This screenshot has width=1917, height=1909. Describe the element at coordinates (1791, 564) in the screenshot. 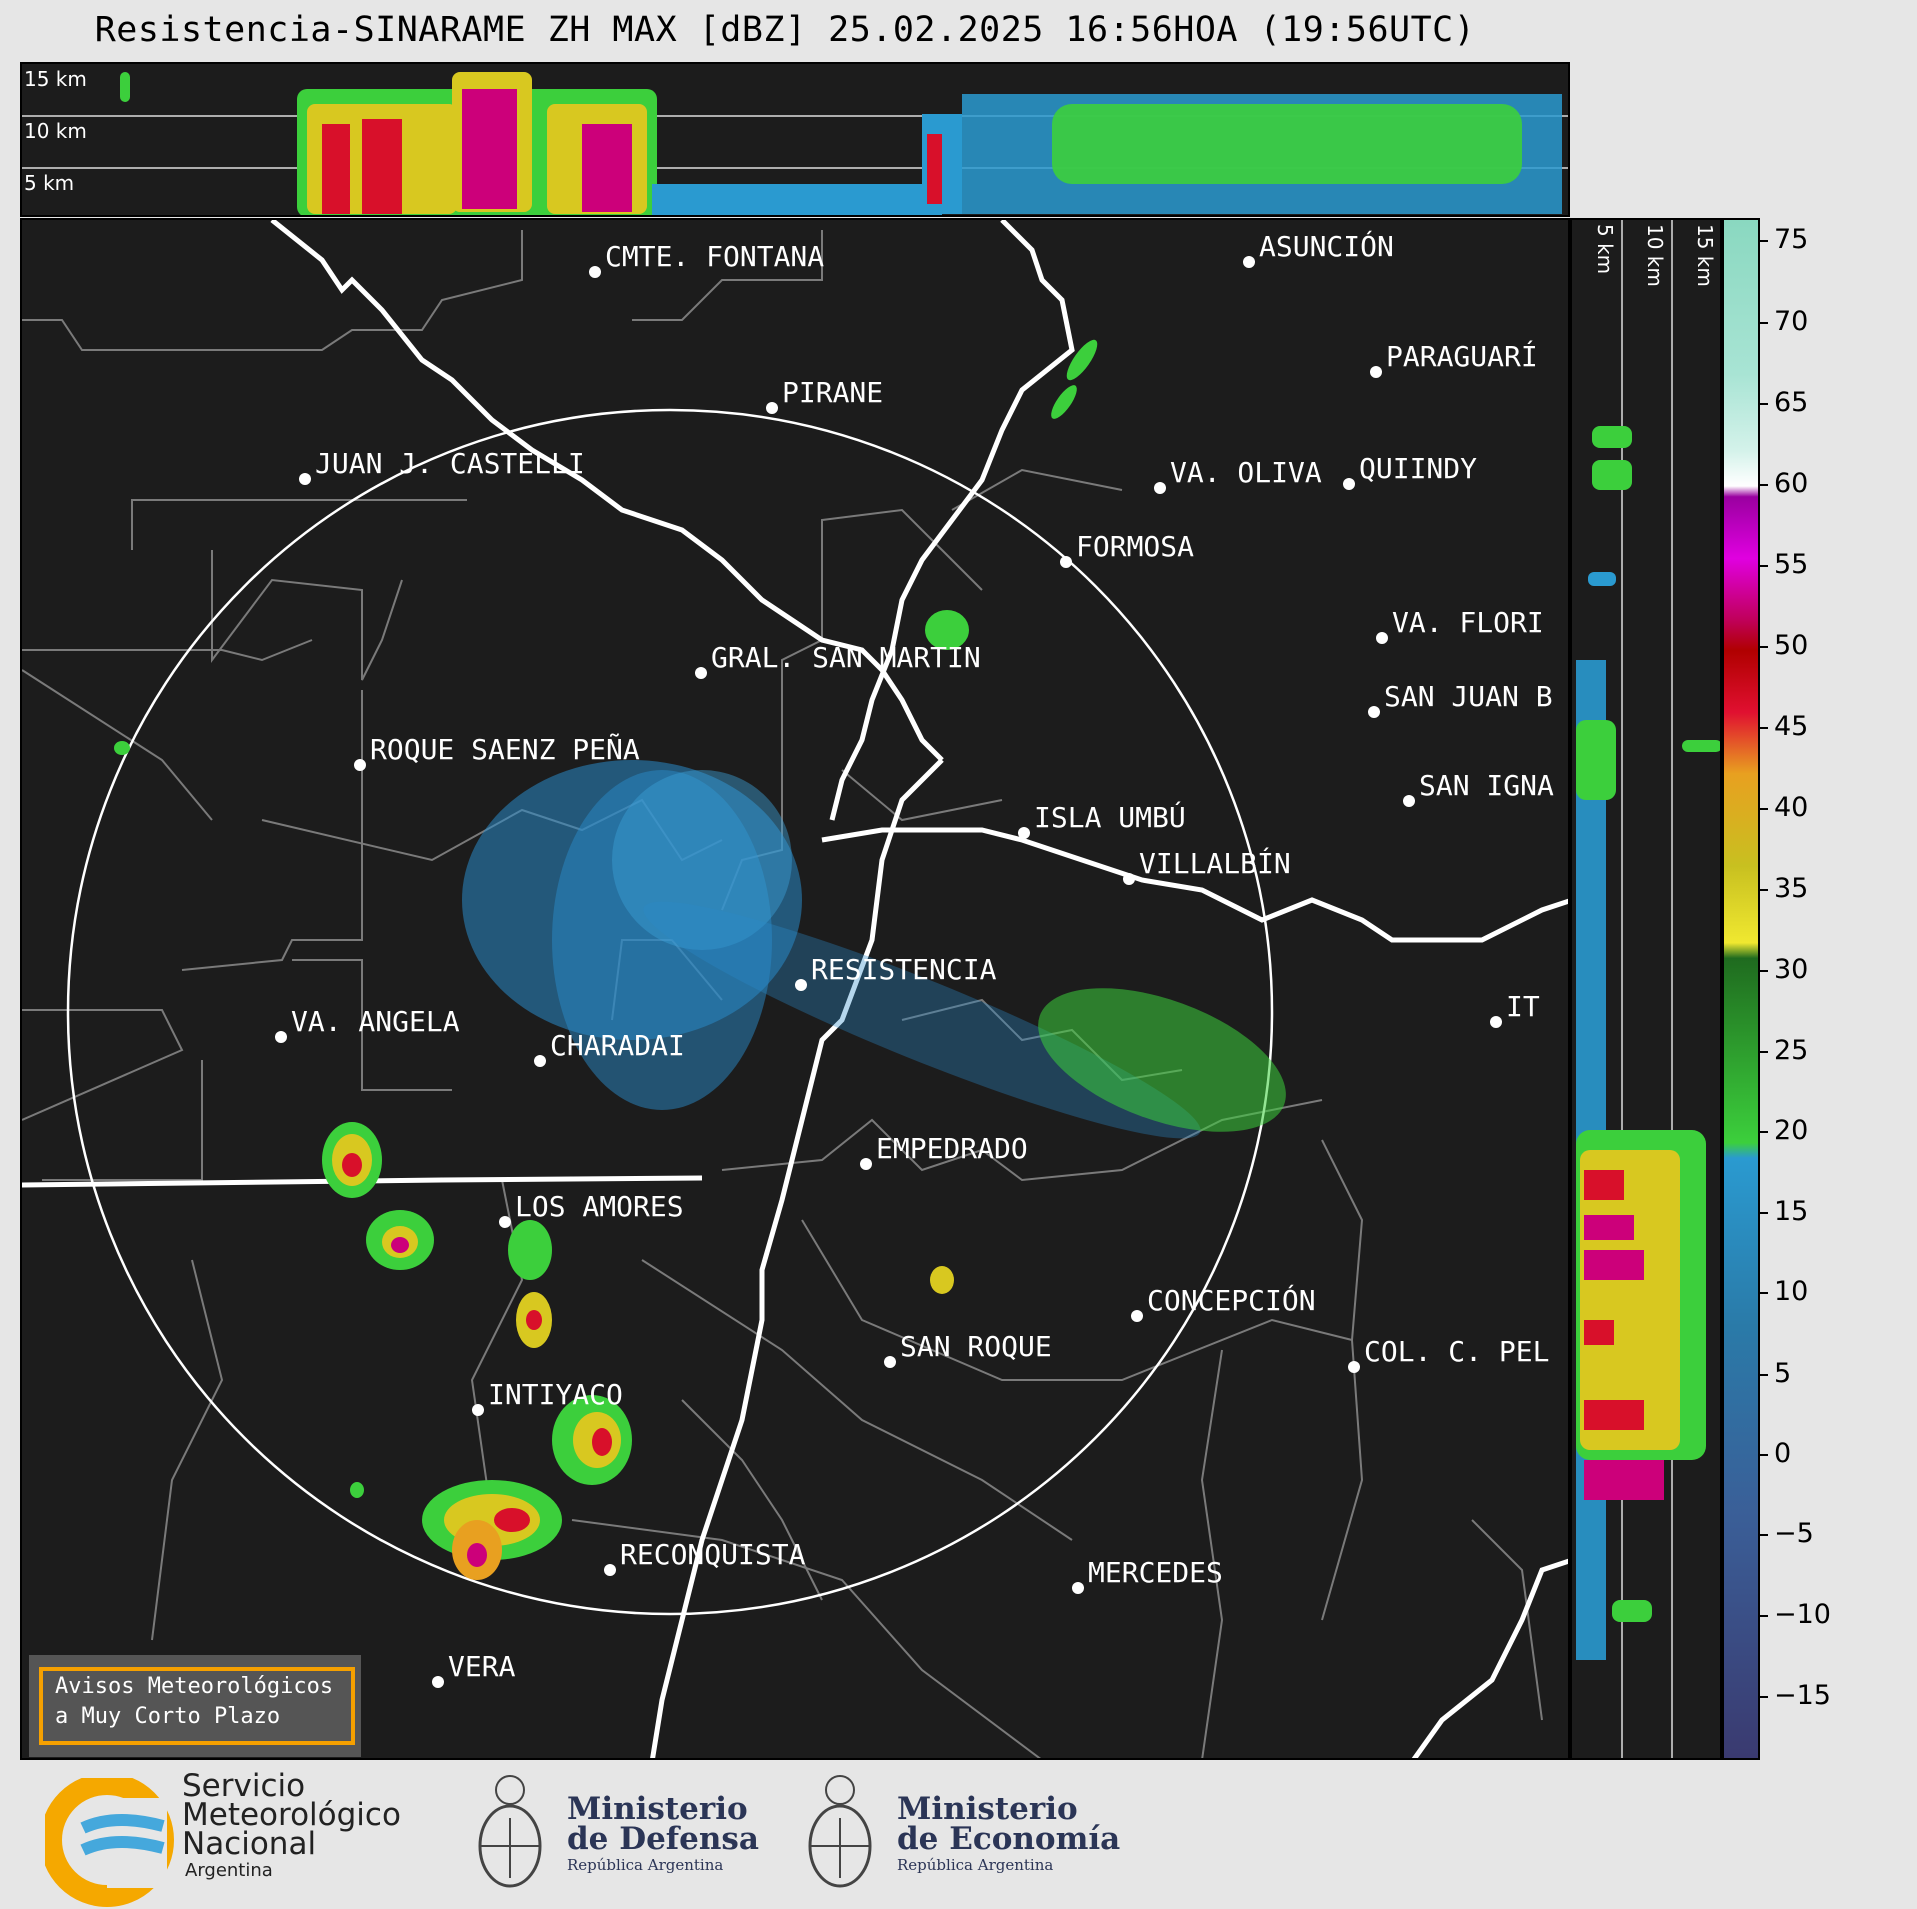

I see `colorbar-tick-value: 55` at that location.